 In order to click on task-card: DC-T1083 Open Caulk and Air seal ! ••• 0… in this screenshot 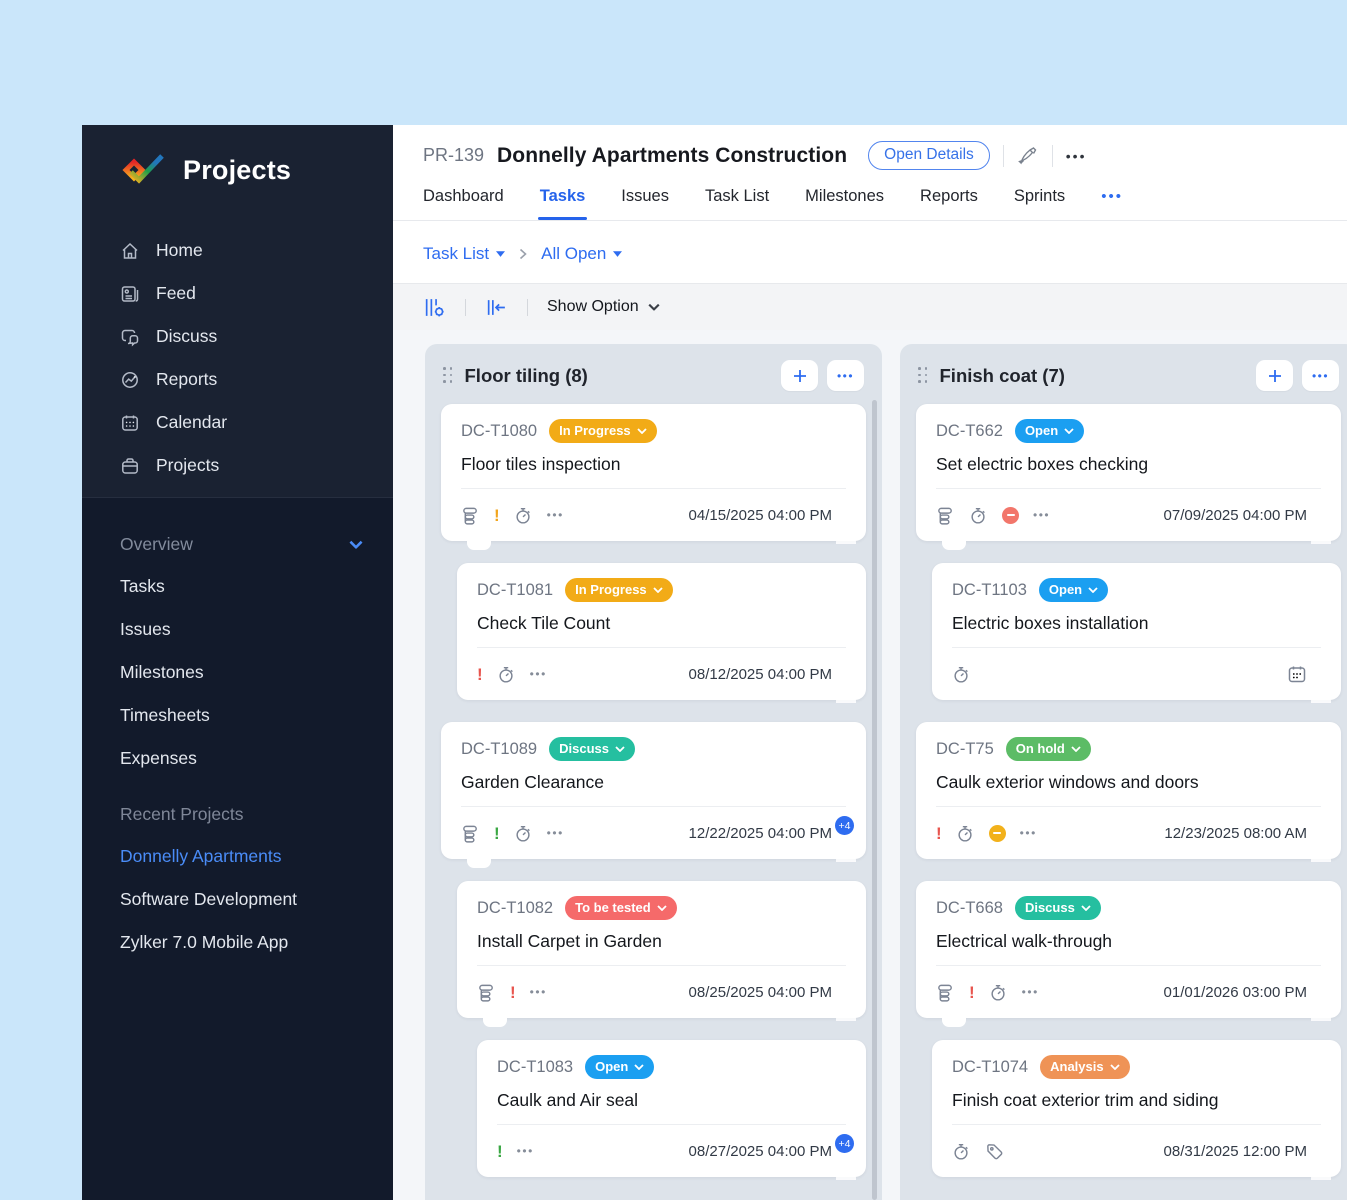, I will do `click(671, 1108)`.